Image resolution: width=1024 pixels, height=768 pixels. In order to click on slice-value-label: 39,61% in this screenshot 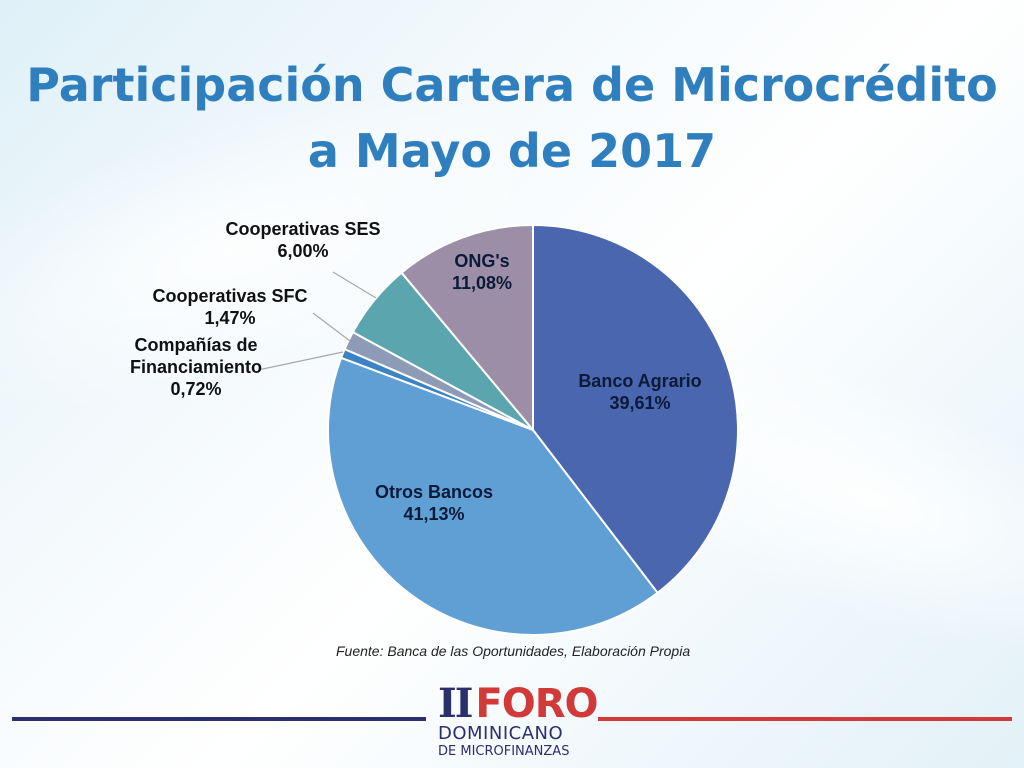, I will do `click(639, 403)`.